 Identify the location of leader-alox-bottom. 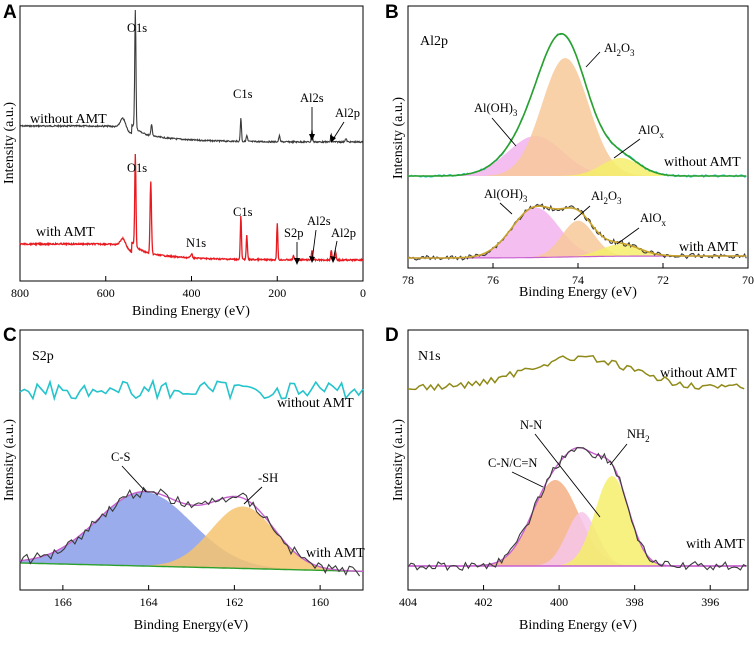
(628, 236).